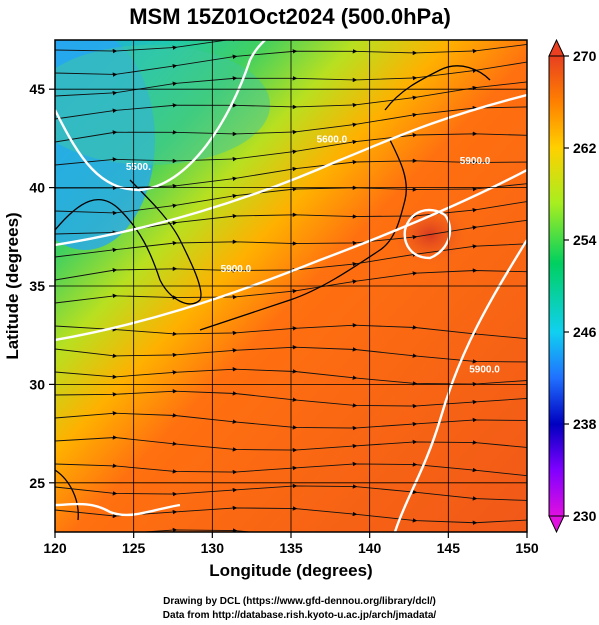 The height and width of the screenshot is (625, 599). What do you see at coordinates (449, 548) in the screenshot?
I see `x-tick-label: 145` at bounding box center [449, 548].